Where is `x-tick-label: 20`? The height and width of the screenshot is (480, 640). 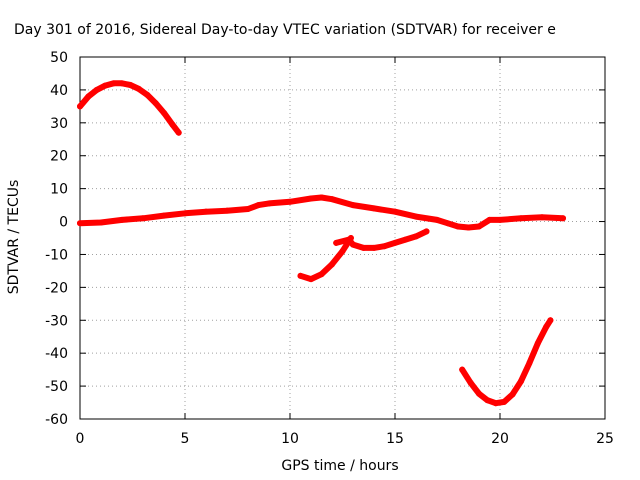 x-tick-label: 20 is located at coordinates (500, 439).